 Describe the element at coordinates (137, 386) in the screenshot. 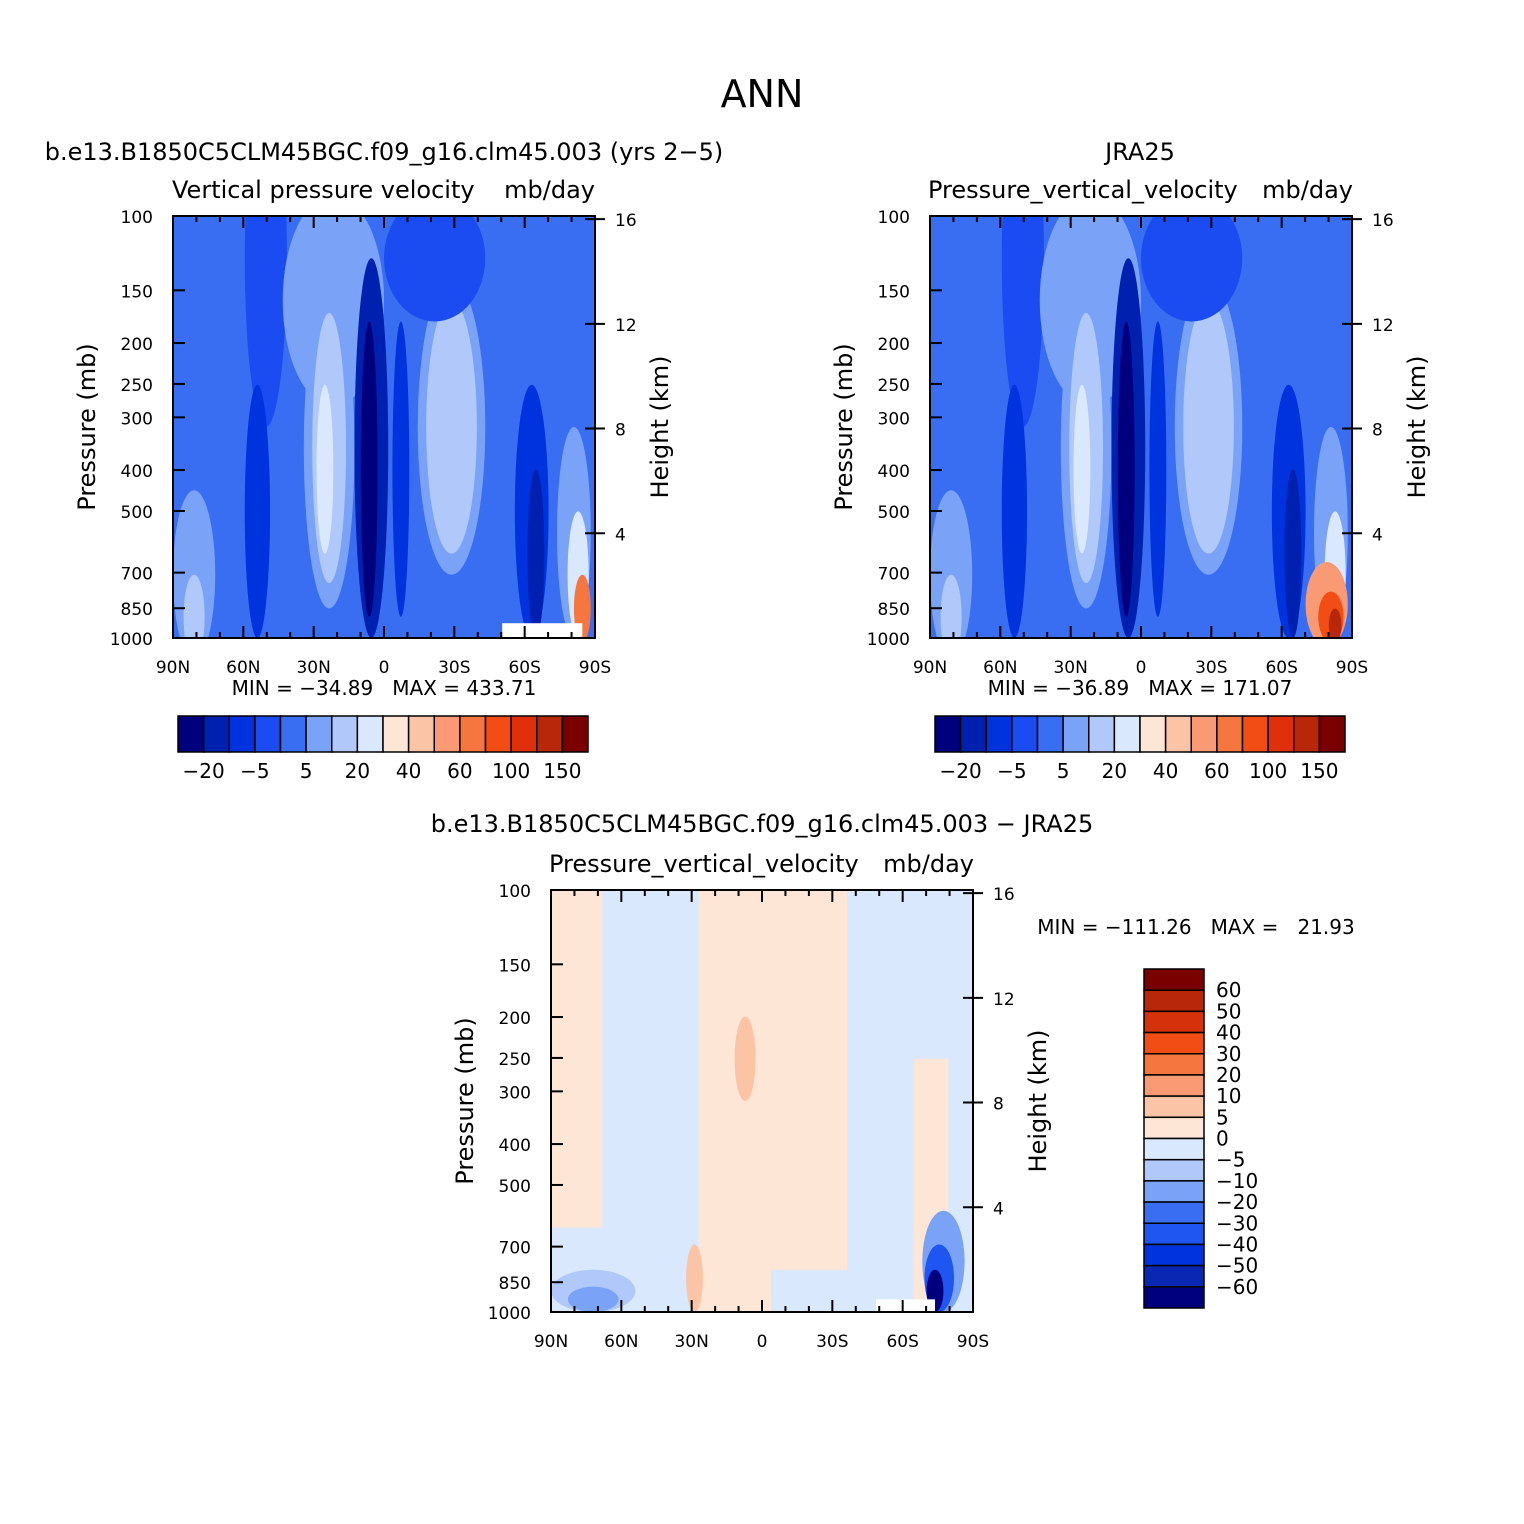

I see `y-tick-label: 250` at that location.